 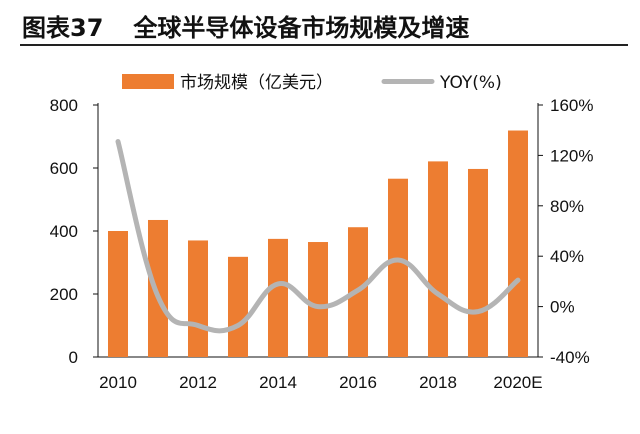 What do you see at coordinates (118, 382) in the screenshot?
I see `x-tick-label: 2010` at bounding box center [118, 382].